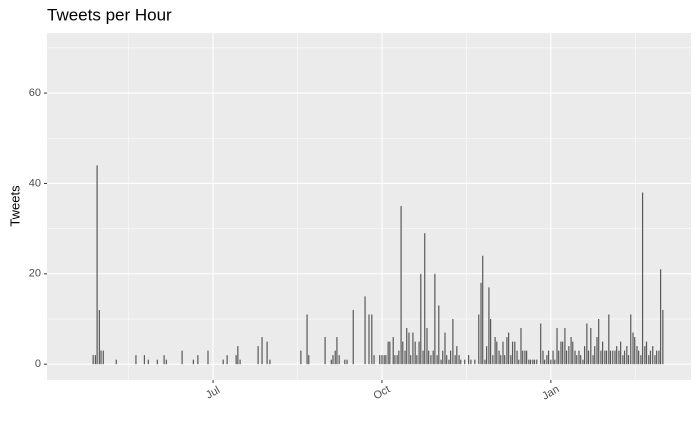  I want to click on y-tick-label: 20, so click(35, 274).